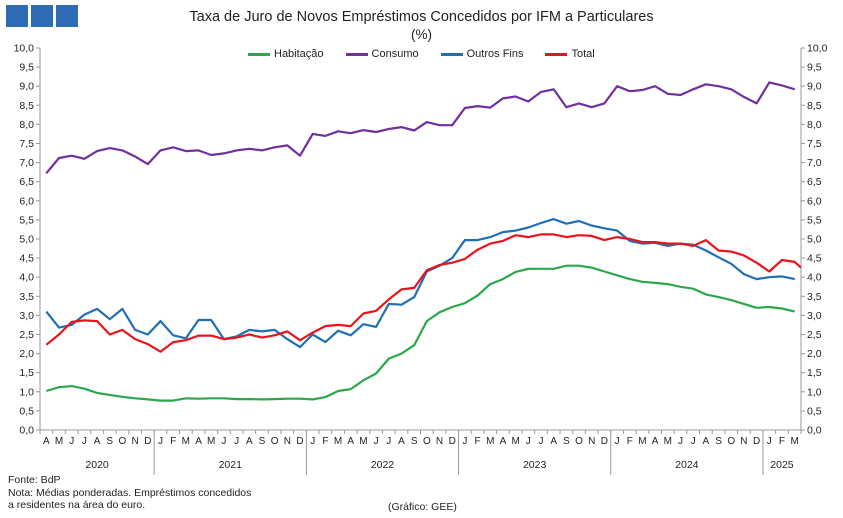 This screenshot has width=843, height=518. What do you see at coordinates (26, 373) in the screenshot?
I see `y-tick-label-left: 1,5` at bounding box center [26, 373].